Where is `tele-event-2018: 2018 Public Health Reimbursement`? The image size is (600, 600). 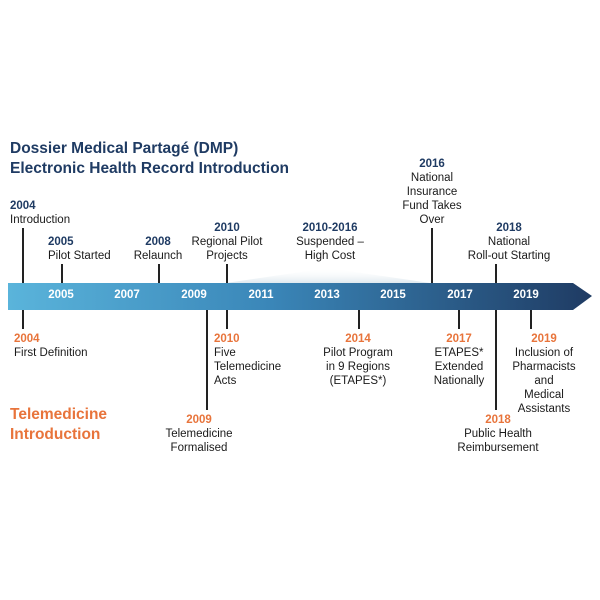
tele-event-2018: 2018 Public Health Reimbursement is located at coordinates (497, 434).